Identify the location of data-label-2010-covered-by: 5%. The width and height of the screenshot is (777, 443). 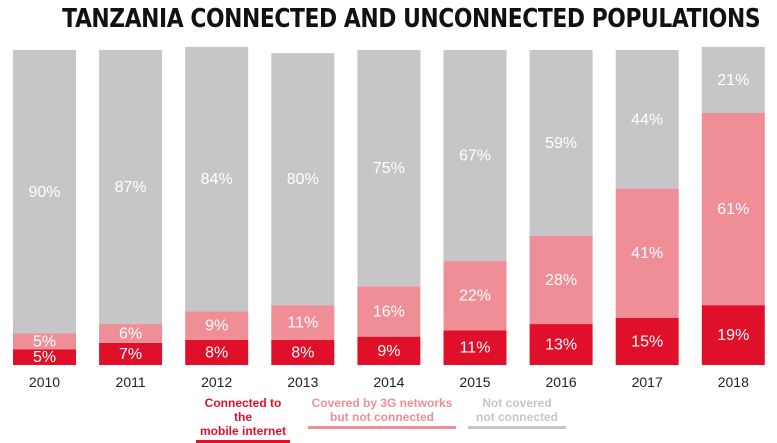
(44, 341).